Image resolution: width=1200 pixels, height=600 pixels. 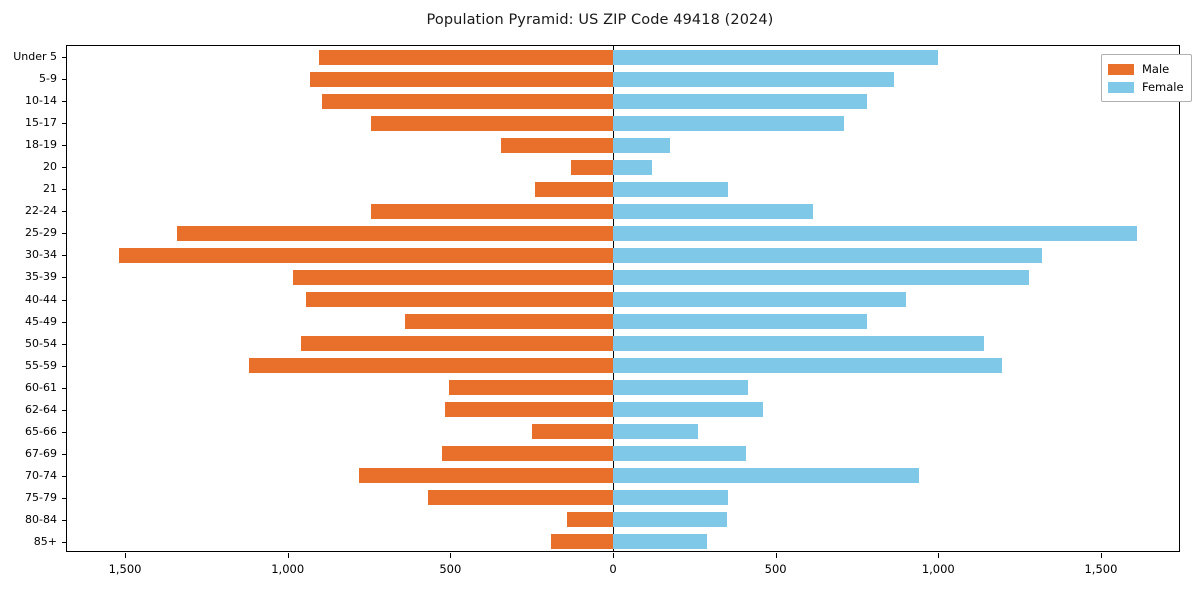 I want to click on y-axis-label-10-14: 10-14, so click(x=41, y=101).